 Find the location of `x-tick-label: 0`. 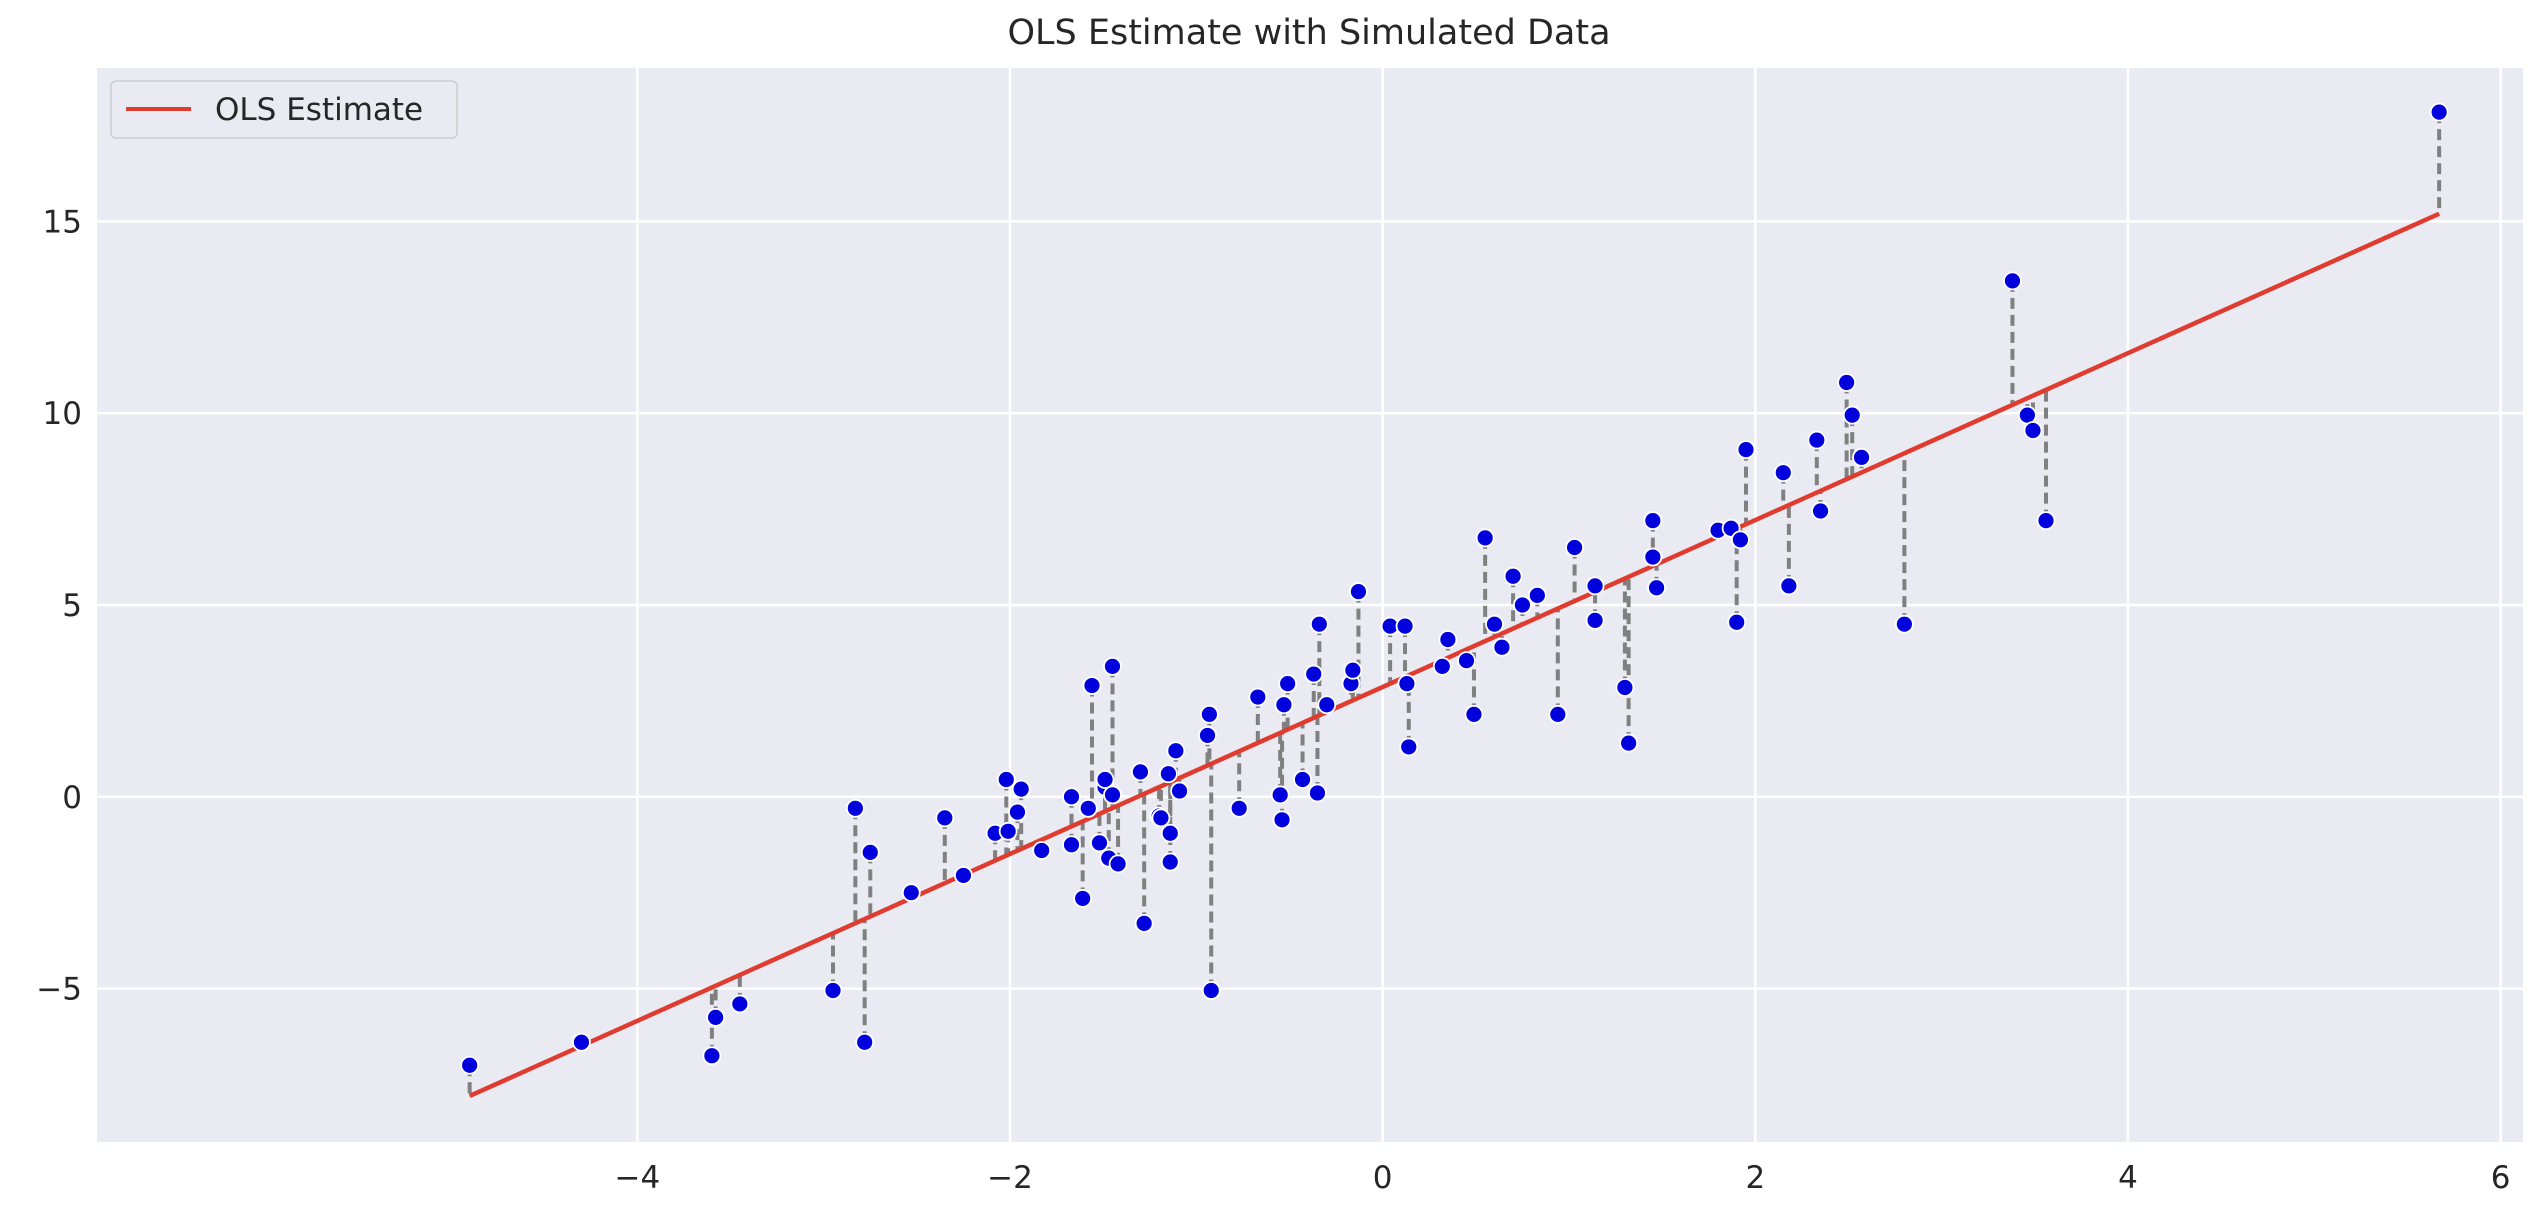

x-tick-label: 0 is located at coordinates (1383, 1178).